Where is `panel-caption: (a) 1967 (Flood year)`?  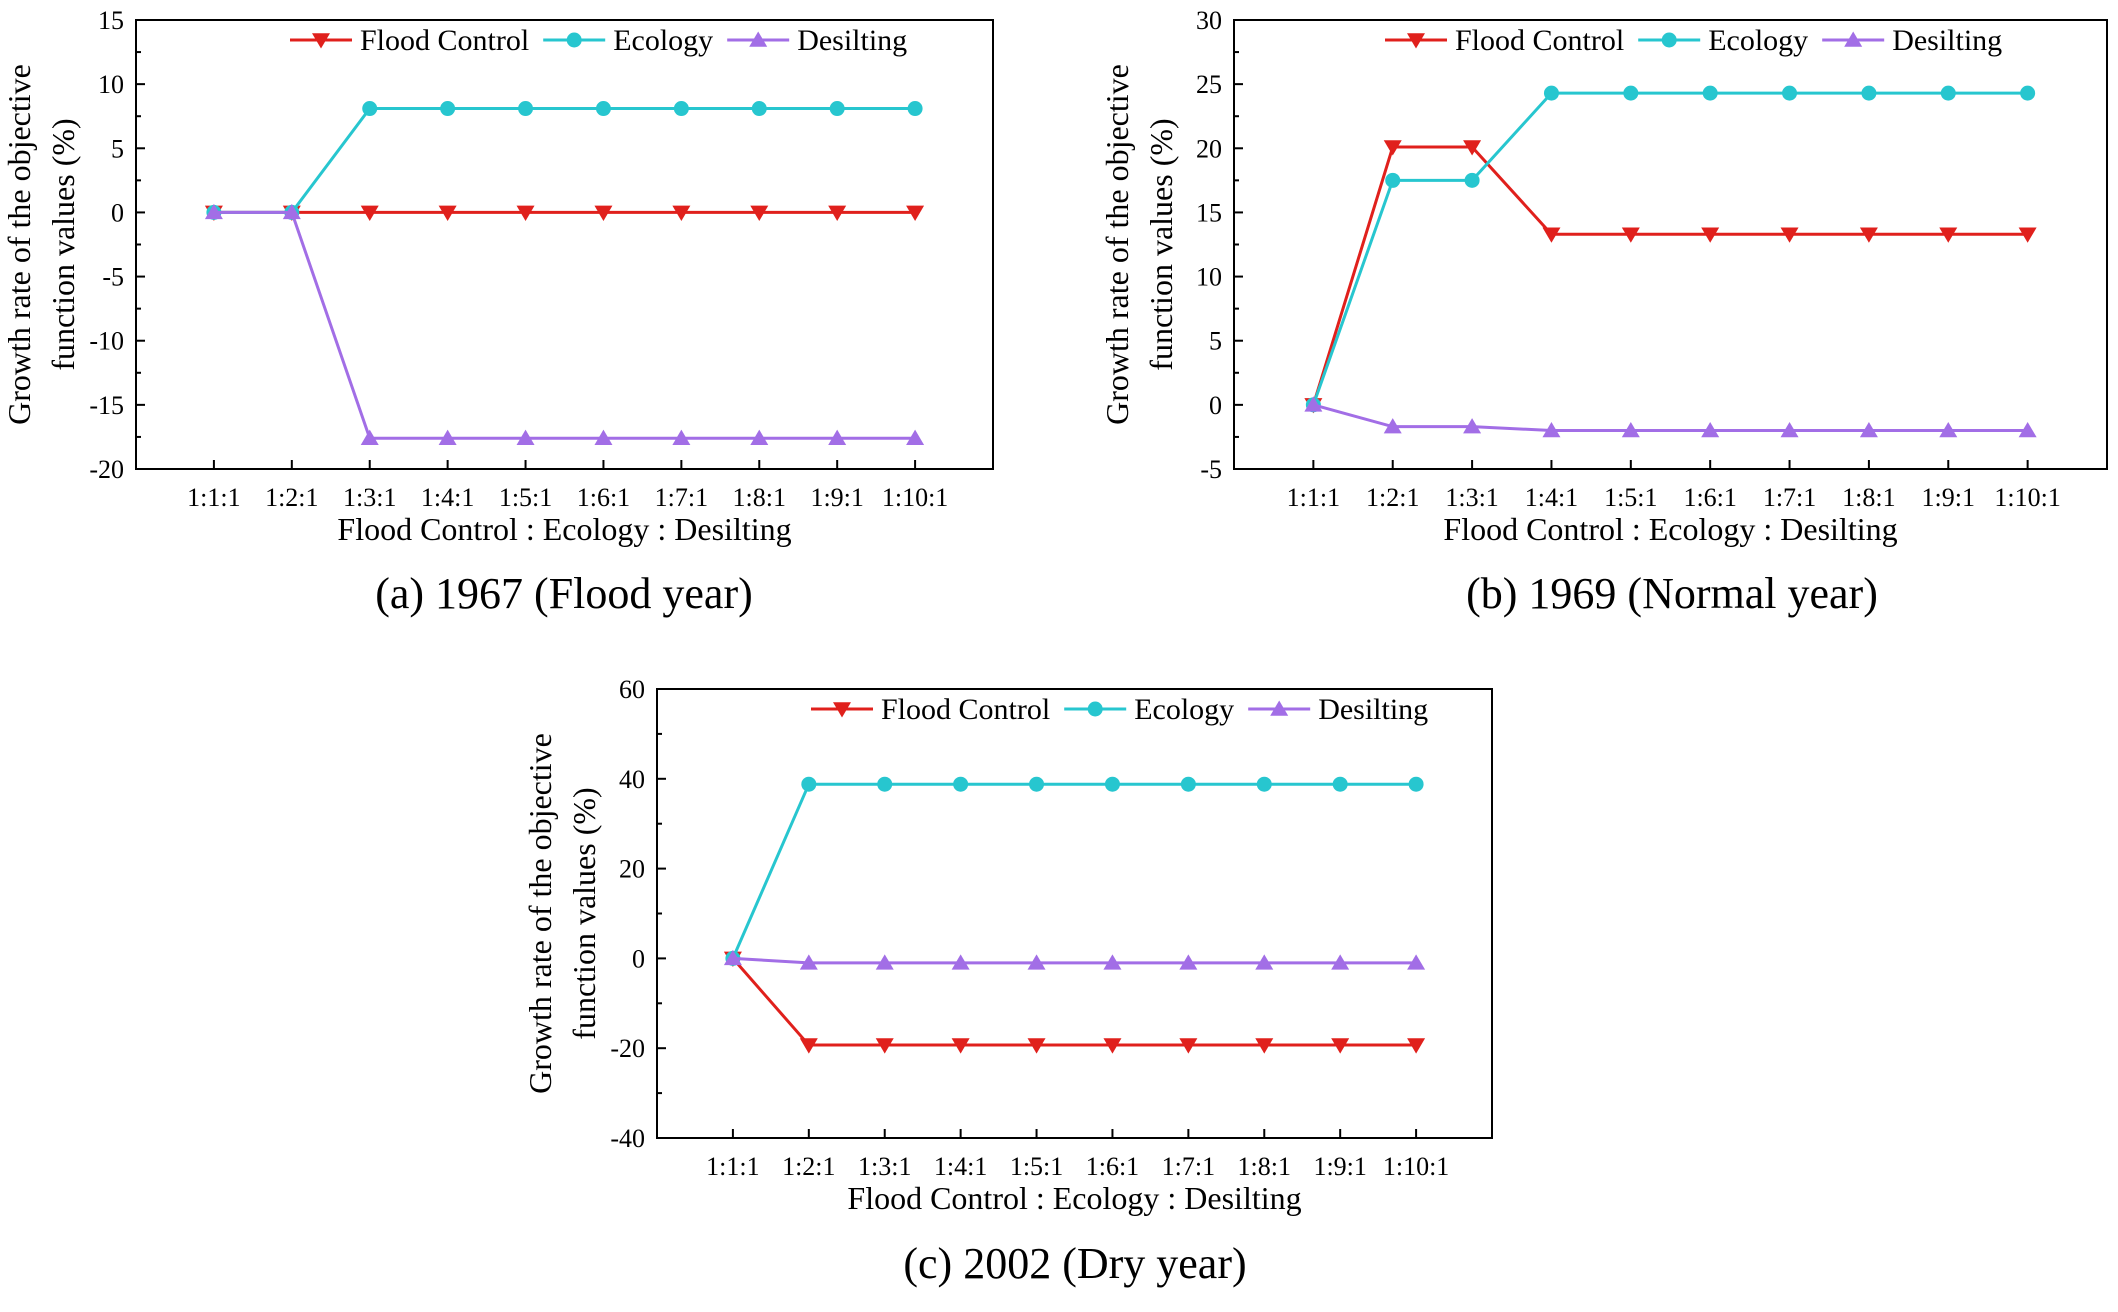
panel-caption: (a) 1967 (Flood year) is located at coordinates (564, 593).